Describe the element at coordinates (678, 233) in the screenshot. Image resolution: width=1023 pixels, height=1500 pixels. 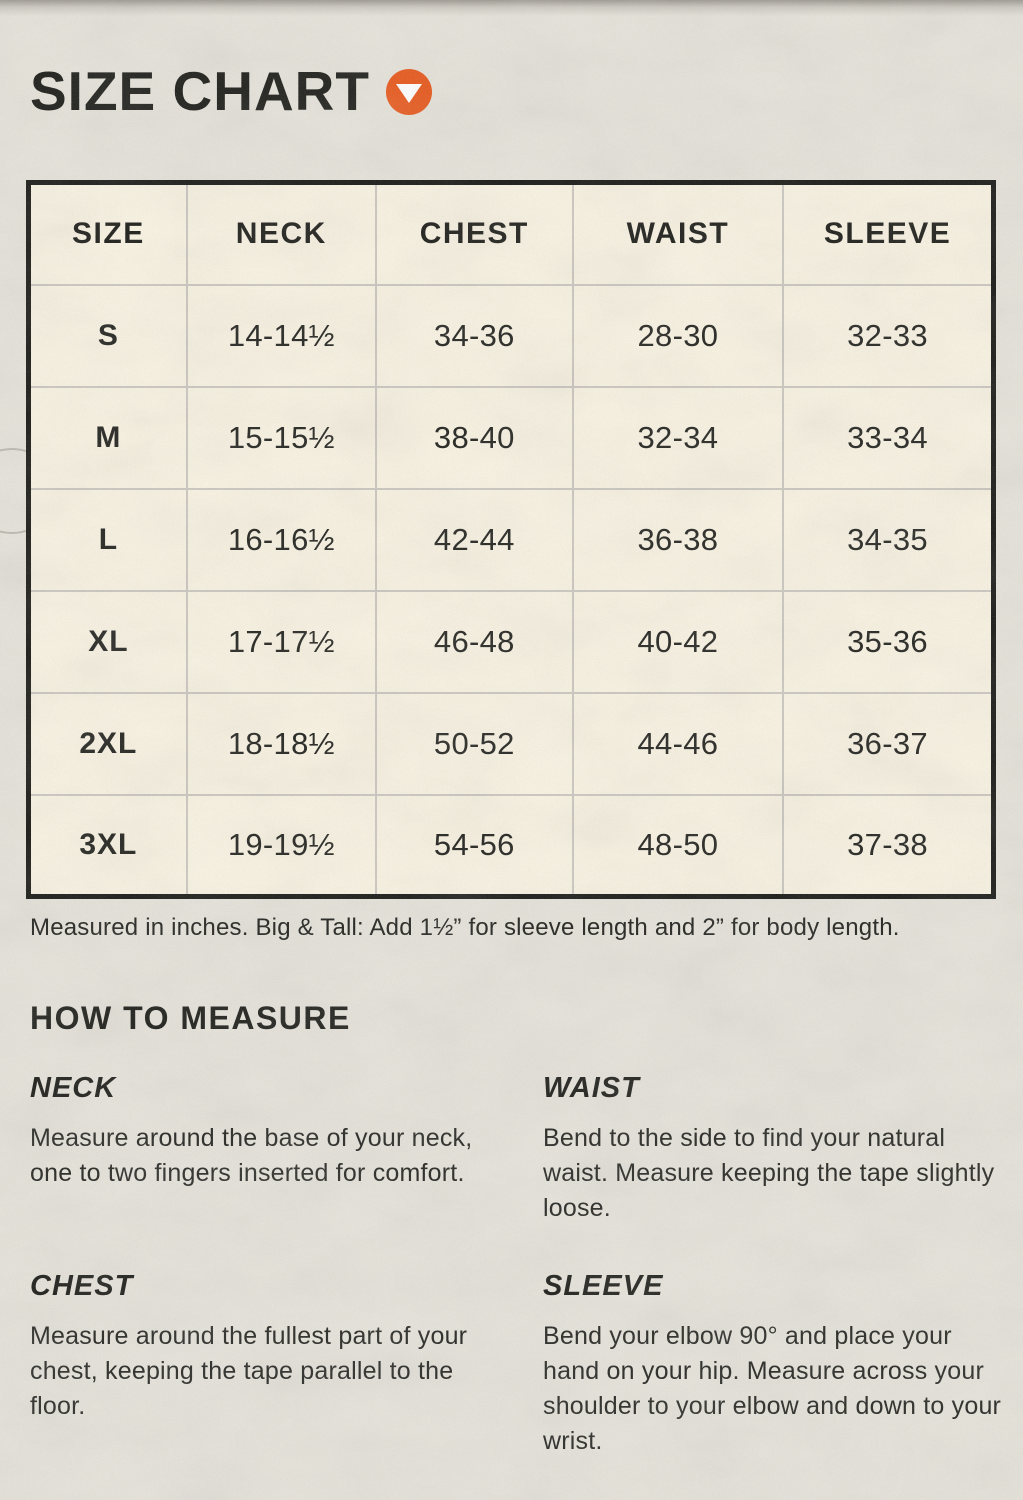
I see `column-header-waist: WAIST` at that location.